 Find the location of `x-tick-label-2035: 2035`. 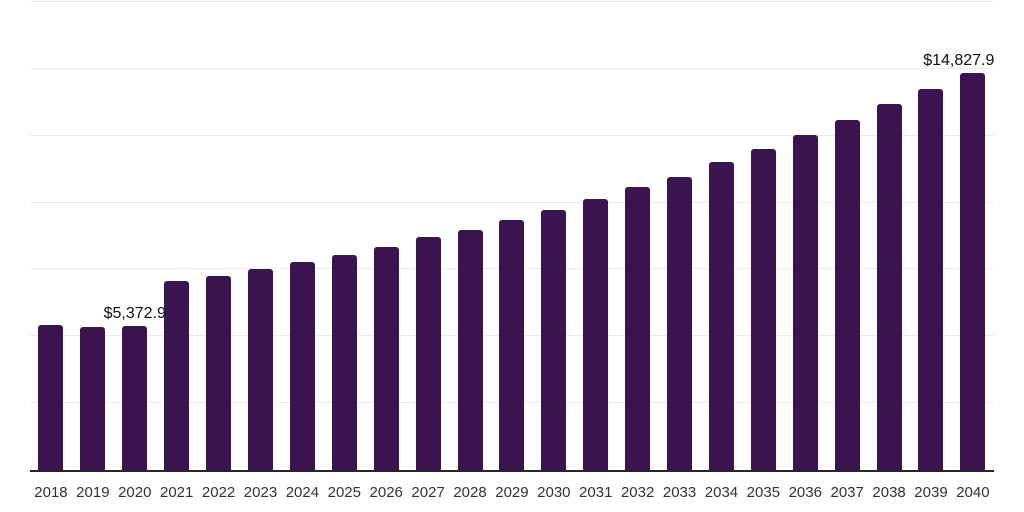

x-tick-label-2035: 2035 is located at coordinates (763, 492).